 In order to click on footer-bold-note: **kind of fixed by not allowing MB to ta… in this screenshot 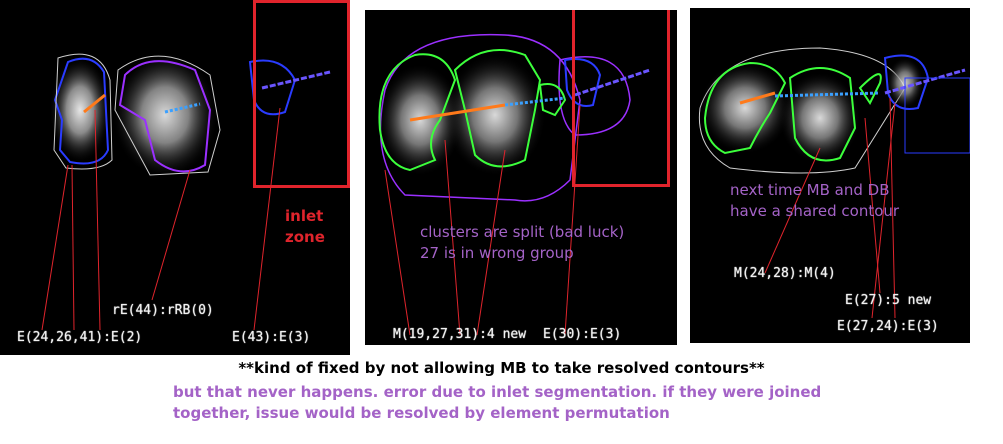, I will do `click(501, 368)`.